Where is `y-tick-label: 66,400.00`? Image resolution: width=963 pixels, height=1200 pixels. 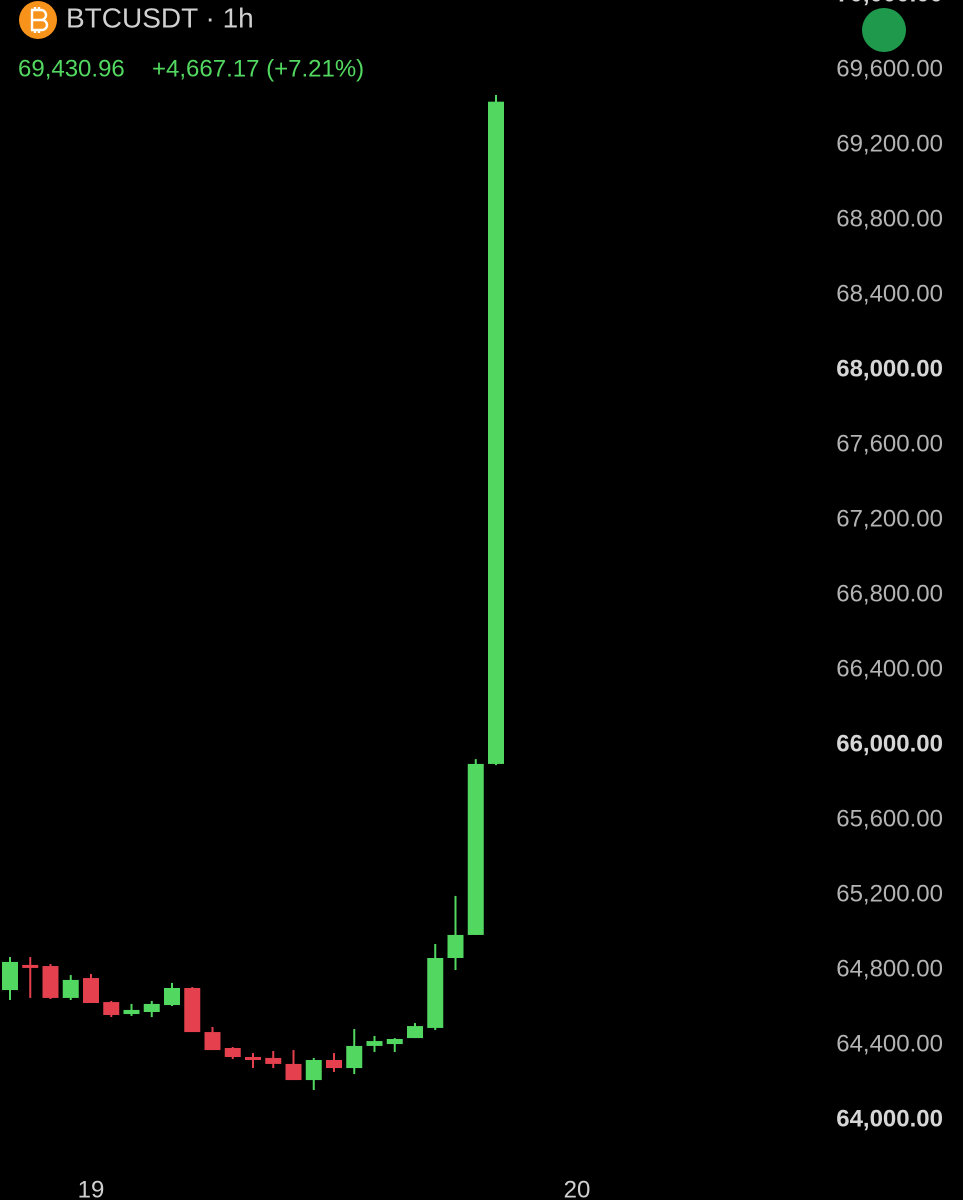
y-tick-label: 66,400.00 is located at coordinates (889, 668).